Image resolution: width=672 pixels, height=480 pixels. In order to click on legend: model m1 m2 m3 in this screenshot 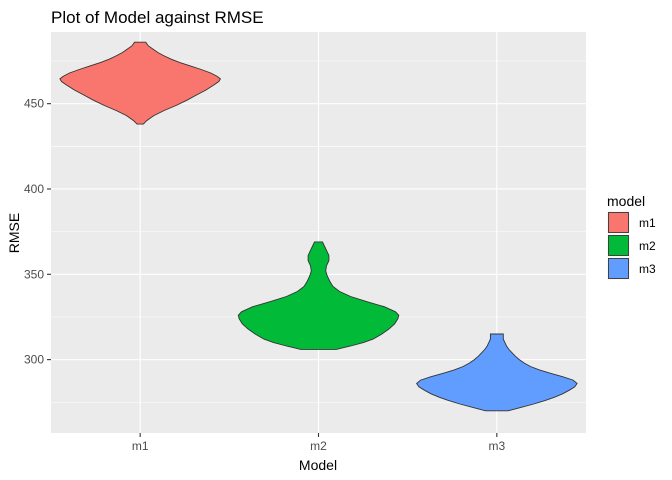, I will do `click(631, 236)`.